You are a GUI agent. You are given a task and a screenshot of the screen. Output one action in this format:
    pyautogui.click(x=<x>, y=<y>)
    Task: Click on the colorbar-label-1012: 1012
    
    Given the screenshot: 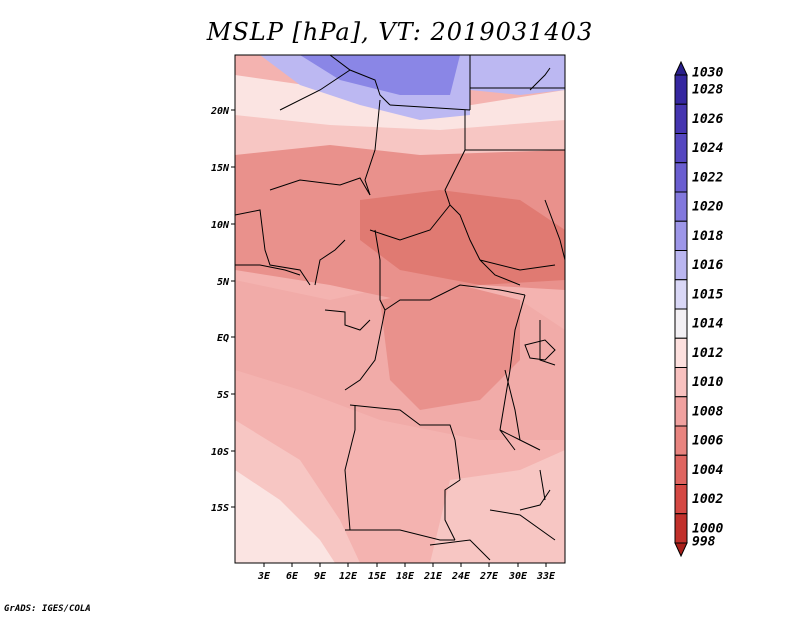 What is the action you would take?
    pyautogui.click(x=707, y=353)
    